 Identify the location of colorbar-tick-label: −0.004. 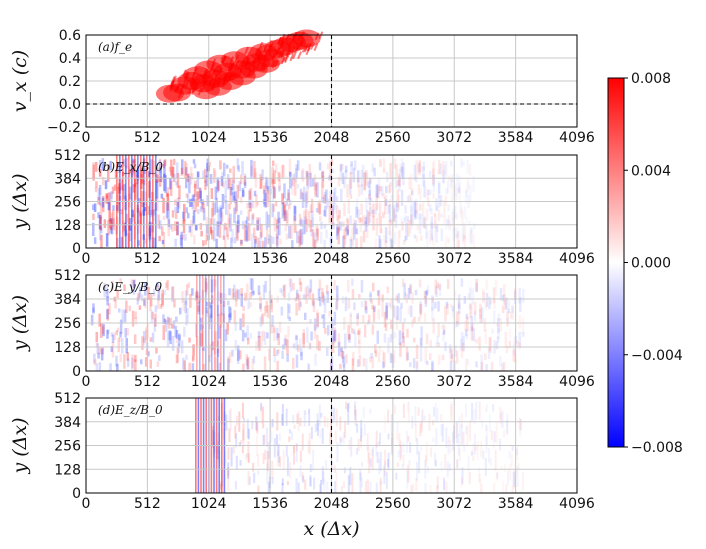
(657, 356).